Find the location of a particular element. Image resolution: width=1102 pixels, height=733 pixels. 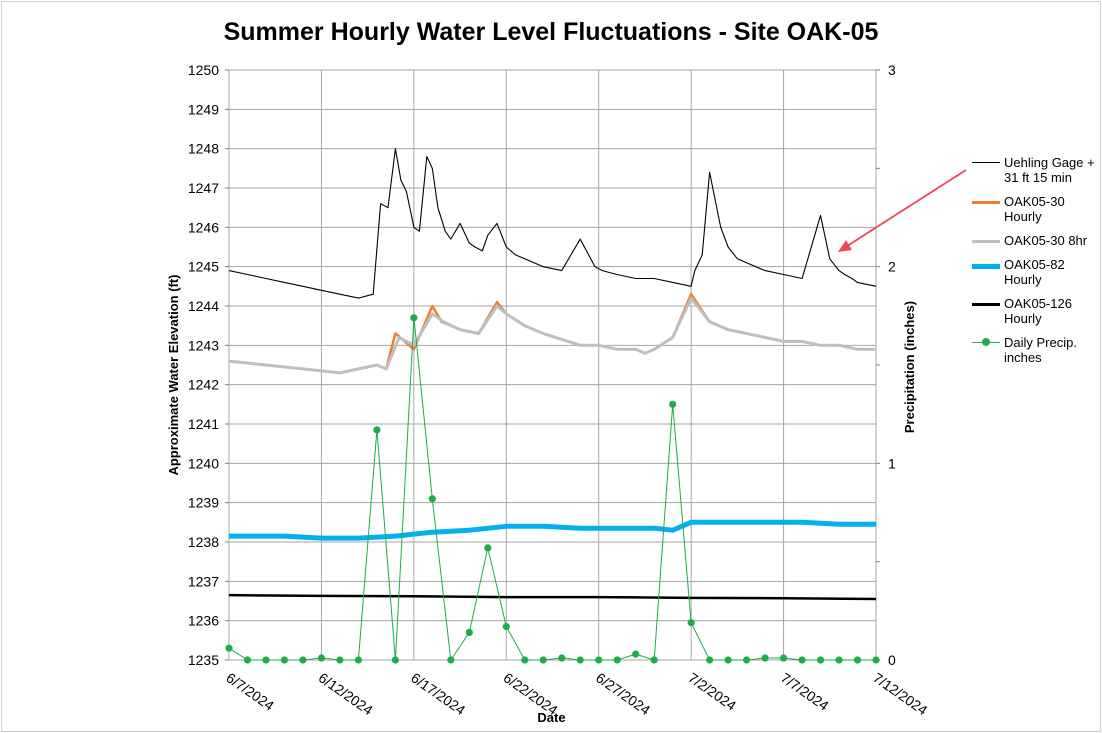

y-tick-label: 1240 is located at coordinates (203, 463).